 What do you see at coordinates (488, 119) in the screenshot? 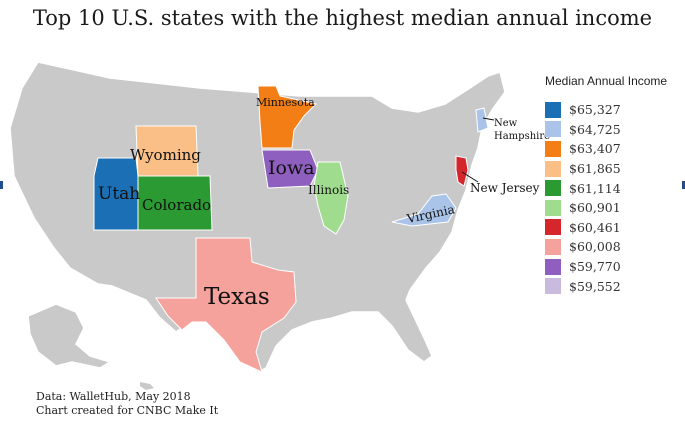
I see `new-hampshire-leader-line` at bounding box center [488, 119].